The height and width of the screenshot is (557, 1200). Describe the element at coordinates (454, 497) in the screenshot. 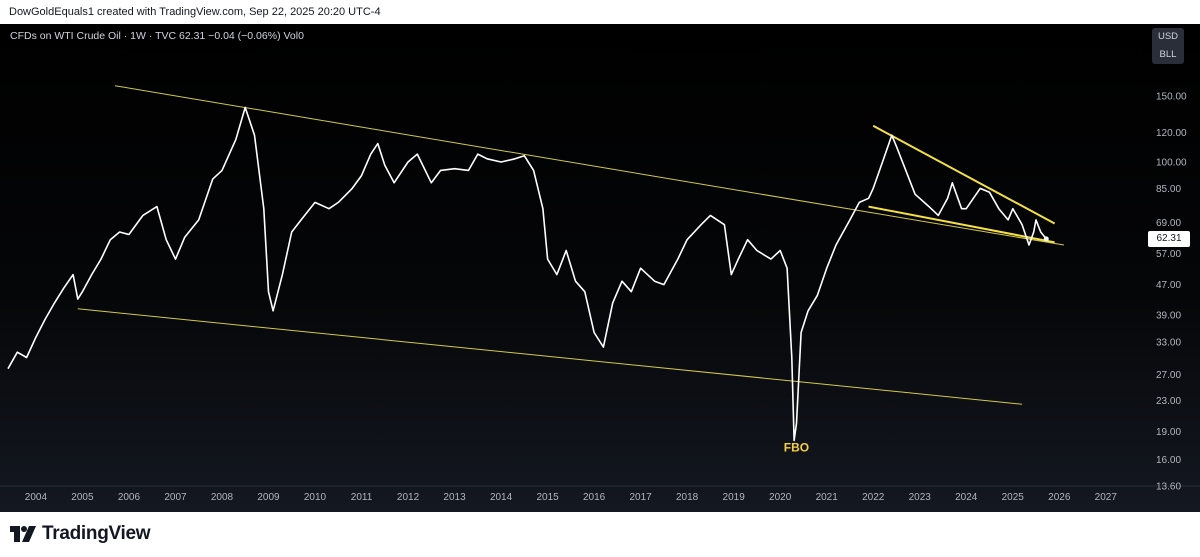

I see `x-tick-label: 2013` at that location.